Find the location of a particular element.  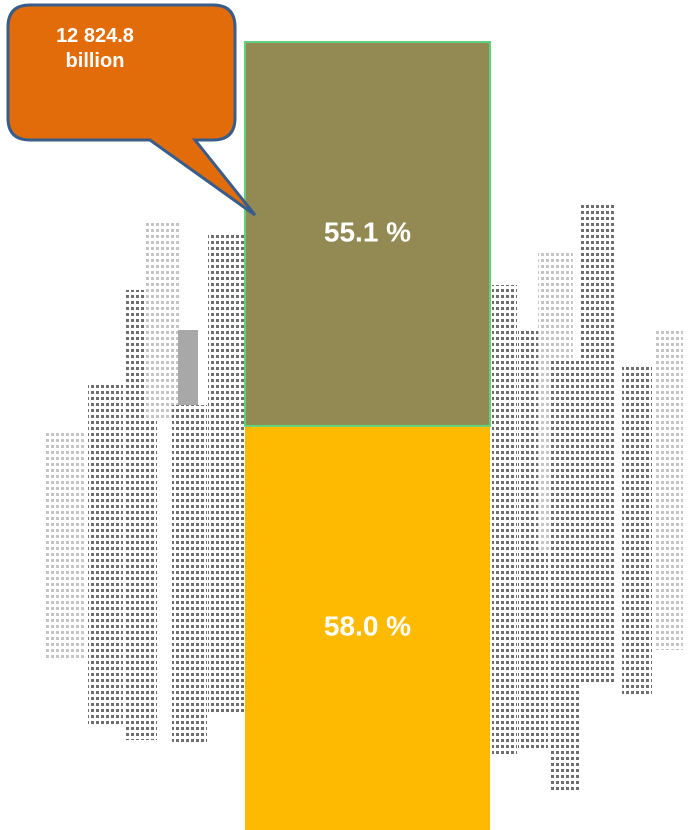

value-label: 55.1 % is located at coordinates (367, 231).